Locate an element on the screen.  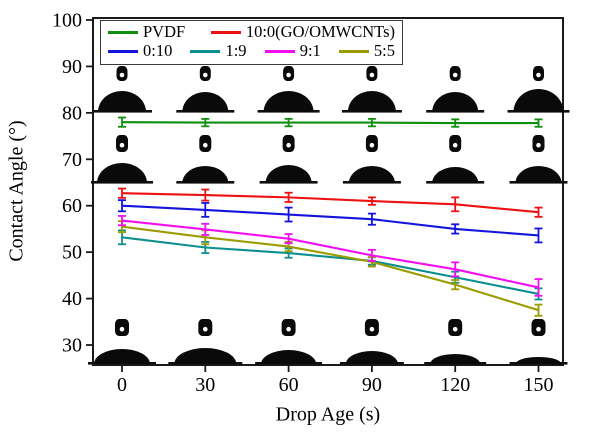
series-10-0-GO-OMWCNTs- is located at coordinates (330, 202).